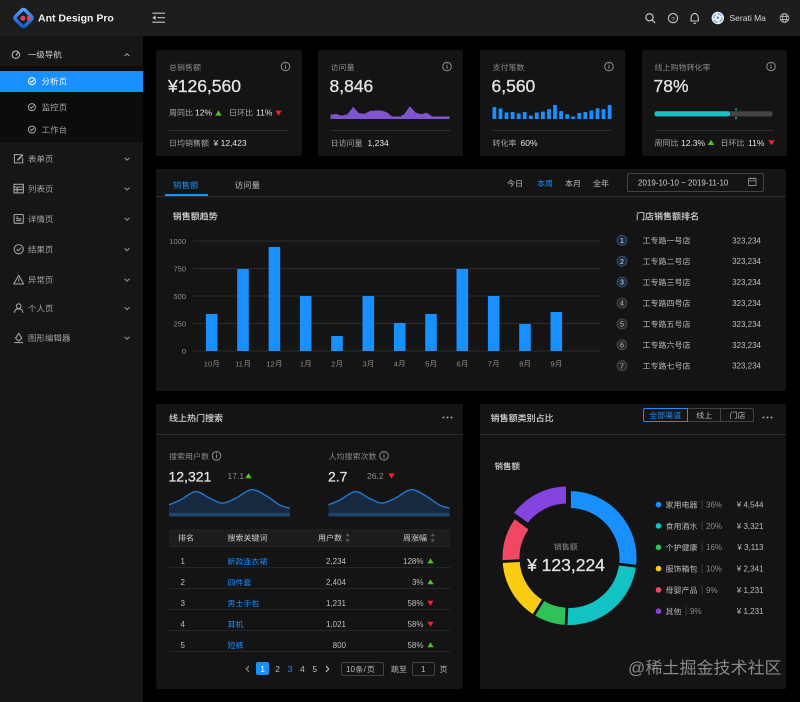 The height and width of the screenshot is (702, 800). What do you see at coordinates (748, 18) in the screenshot?
I see `svg-text: Serati Ma` at bounding box center [748, 18].